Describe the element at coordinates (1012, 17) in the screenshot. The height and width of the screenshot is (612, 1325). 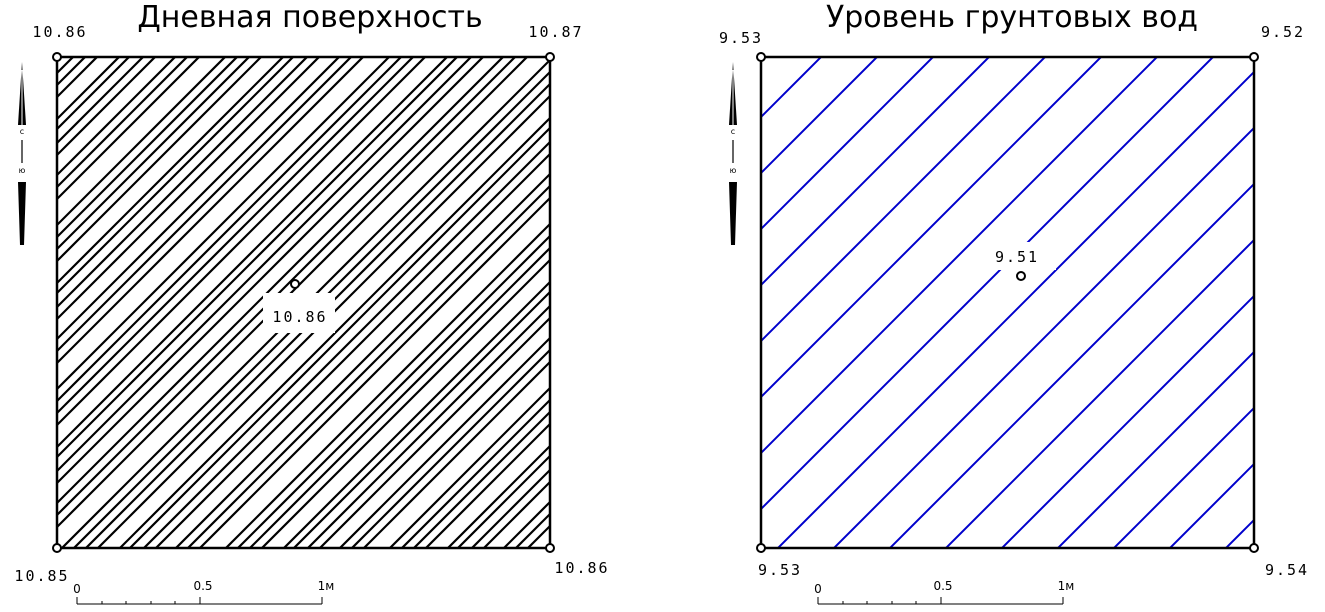
I see `panel-groundwater-title: Уровень грунтовых вод` at that location.